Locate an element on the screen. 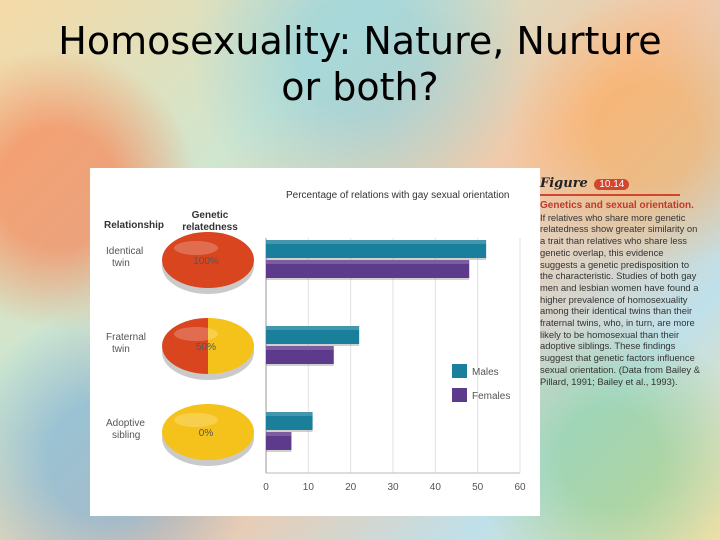  x-tick-label: 10 is located at coordinates (309, 487).